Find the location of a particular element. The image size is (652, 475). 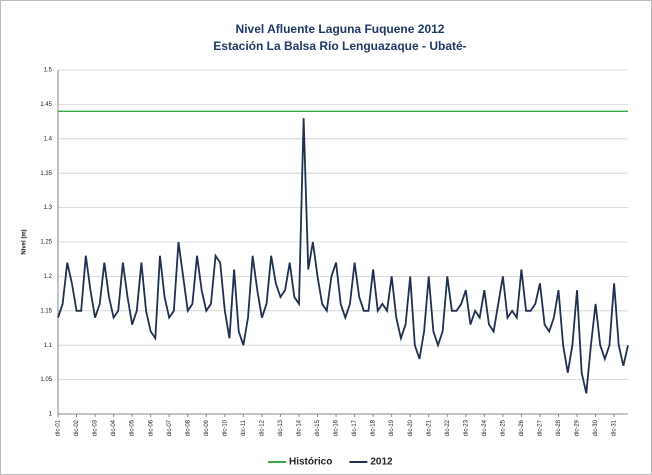

y-tick-label: 1 is located at coordinates (51, 415).